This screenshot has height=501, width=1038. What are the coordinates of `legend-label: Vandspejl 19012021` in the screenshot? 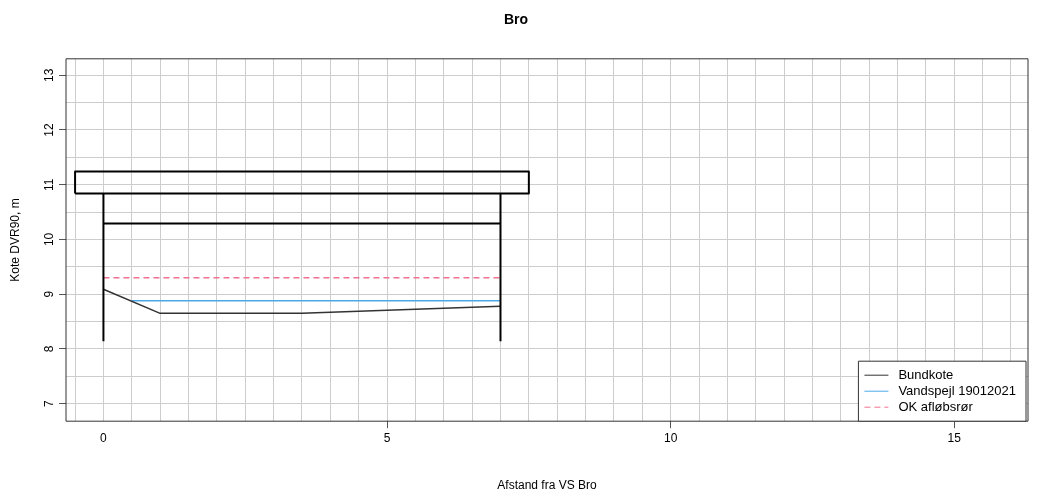 It's located at (957, 390).